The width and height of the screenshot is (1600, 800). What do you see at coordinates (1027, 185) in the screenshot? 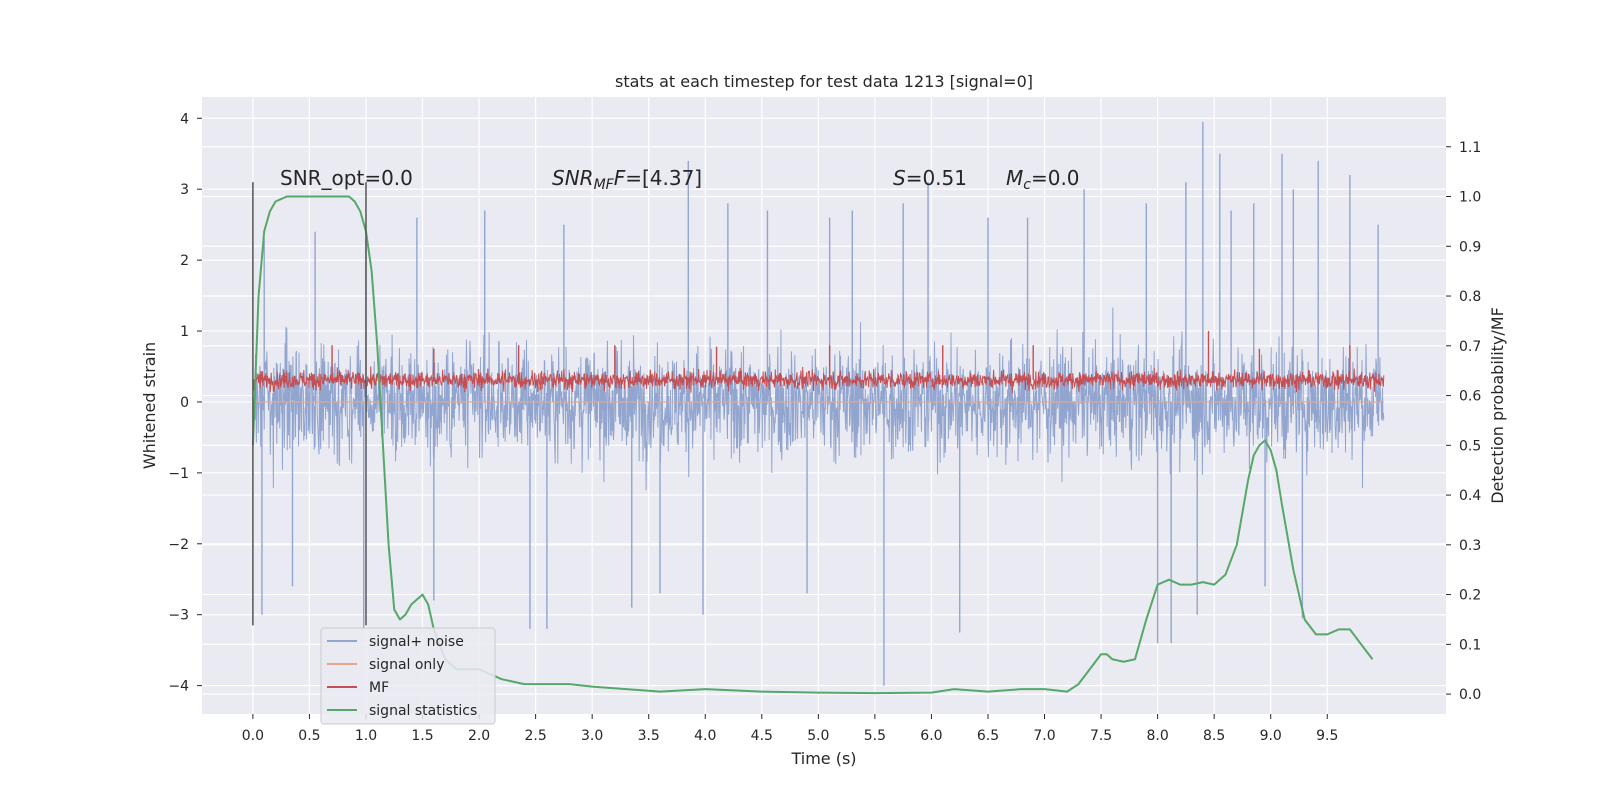
I see `mc-subscript: c` at bounding box center [1027, 185].